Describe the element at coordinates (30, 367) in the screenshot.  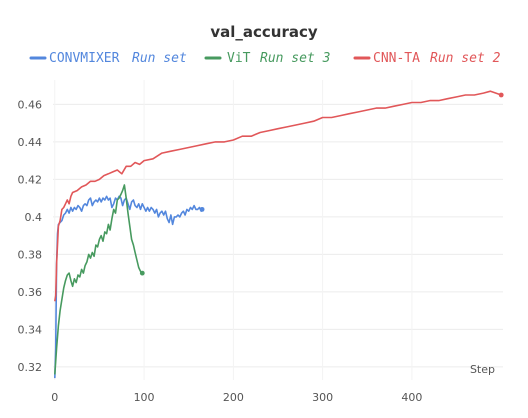
I see `y-tick-label: 0.32` at that location.